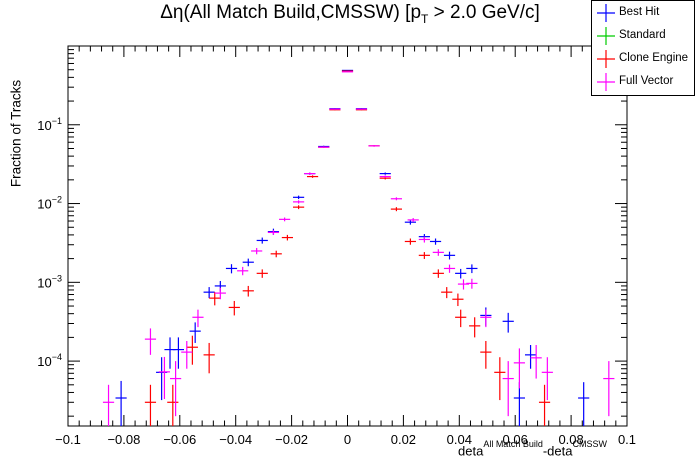 The image size is (696, 472). Describe the element at coordinates (606, 36) in the screenshot. I see `legend-marker-standard` at that location.